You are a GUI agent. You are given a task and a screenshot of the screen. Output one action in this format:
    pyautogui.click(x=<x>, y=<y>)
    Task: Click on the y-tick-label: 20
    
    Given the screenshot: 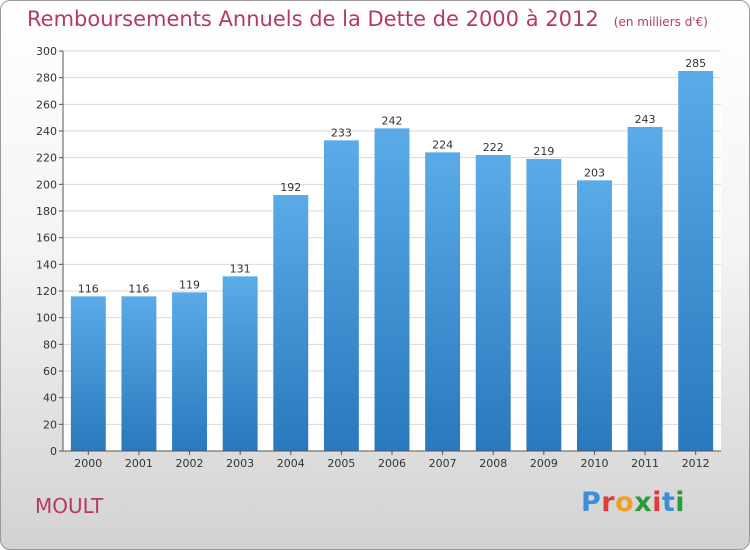 What is the action you would take?
    pyautogui.click(x=50, y=424)
    